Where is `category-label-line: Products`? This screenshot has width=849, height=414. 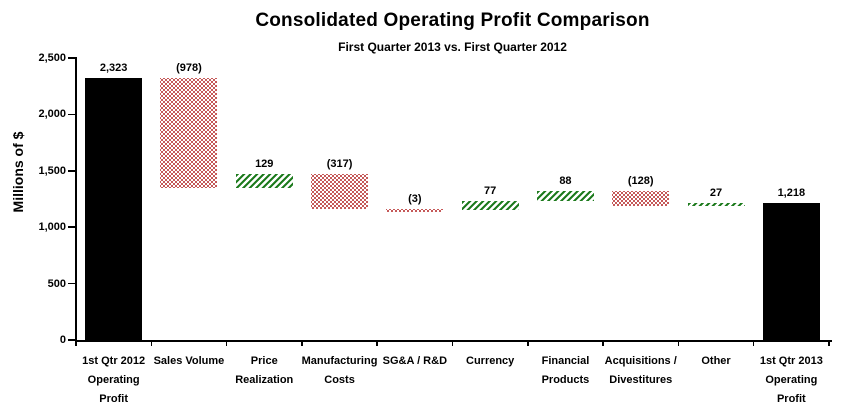
category-label-line: Products is located at coordinates (565, 380).